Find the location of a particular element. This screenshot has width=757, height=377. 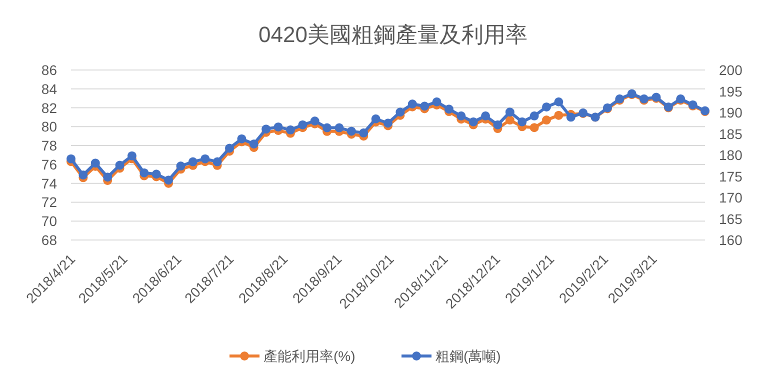

y-tick-label: 86 is located at coordinates (49, 70).